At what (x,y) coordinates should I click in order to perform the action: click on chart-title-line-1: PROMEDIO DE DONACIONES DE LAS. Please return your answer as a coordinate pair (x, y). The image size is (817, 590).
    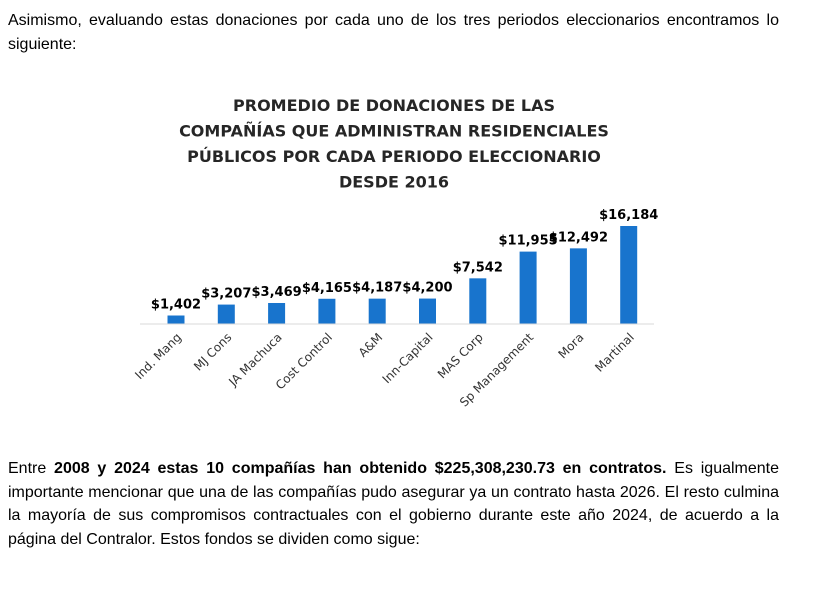
    Looking at the image, I should click on (394, 105).